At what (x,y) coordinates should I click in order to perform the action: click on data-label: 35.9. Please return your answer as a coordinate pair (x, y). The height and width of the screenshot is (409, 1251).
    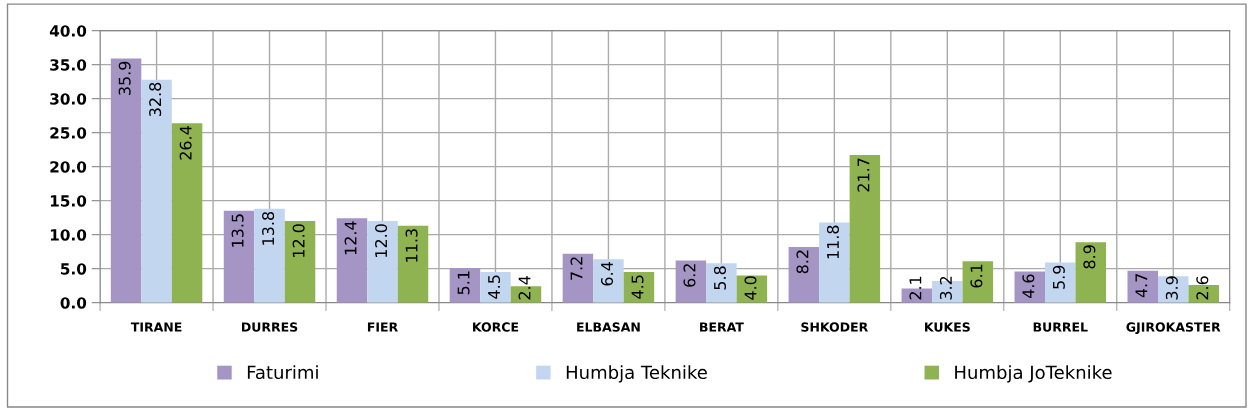
    Looking at the image, I should click on (124, 78).